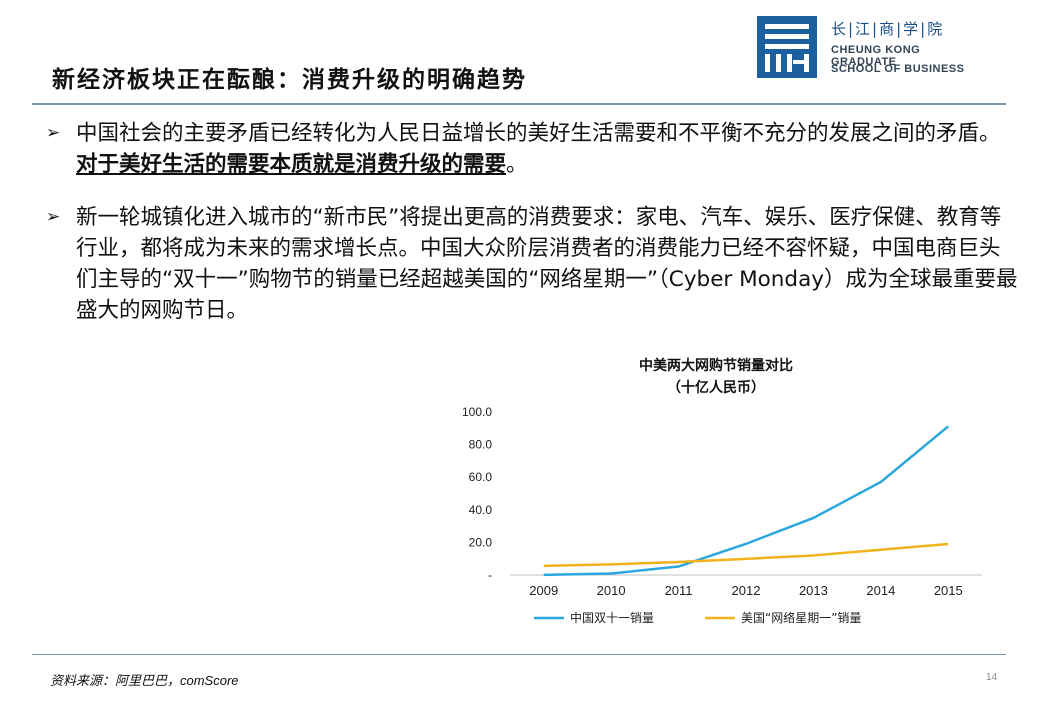  I want to click on chart-subtitle: （十亿人民币）, so click(716, 387).